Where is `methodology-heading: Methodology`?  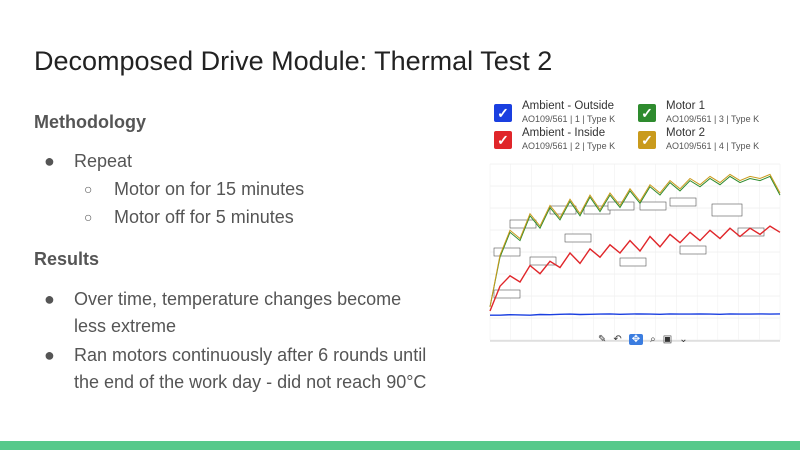 methodology-heading: Methodology is located at coordinates (90, 122).